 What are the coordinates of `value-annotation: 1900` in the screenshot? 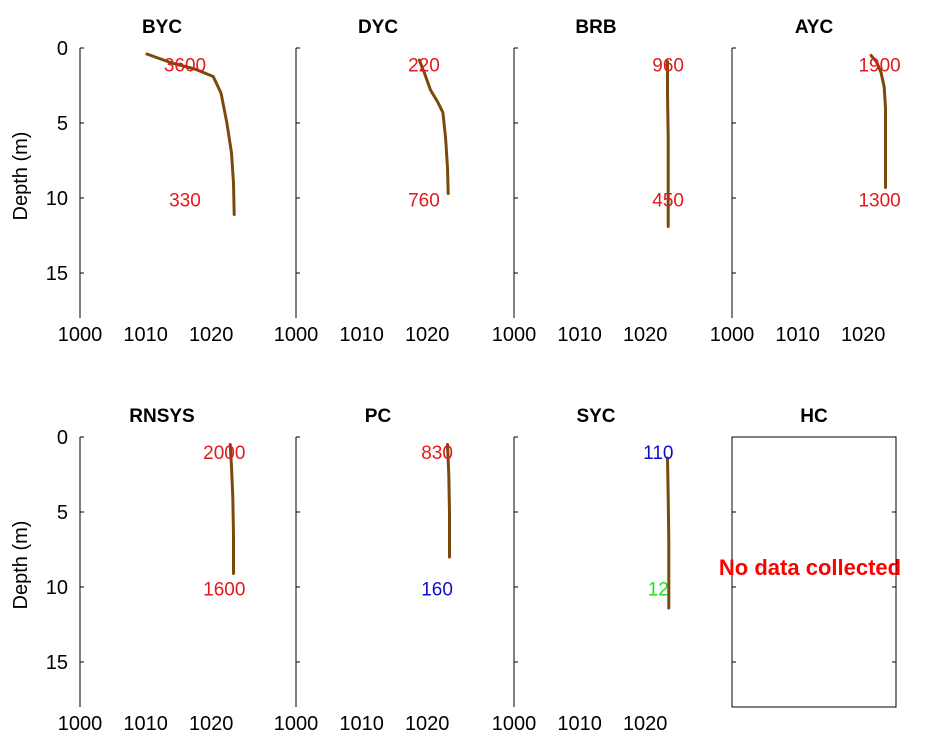 It's located at (879, 66).